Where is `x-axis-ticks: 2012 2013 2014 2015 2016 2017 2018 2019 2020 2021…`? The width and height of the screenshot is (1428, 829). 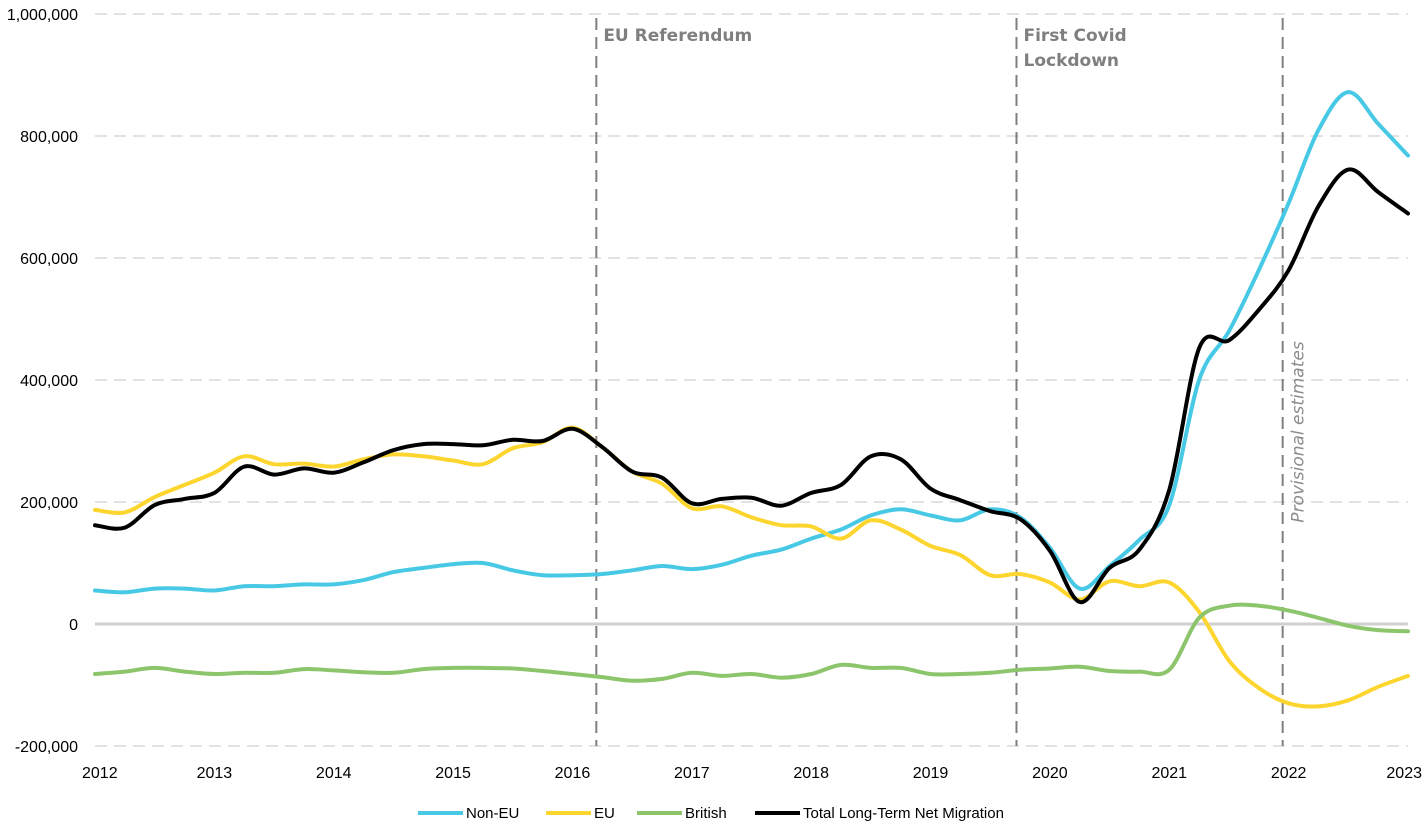
x-axis-ticks: 2012 2013 2014 2015 2016 2017 2018 2019 2020 2021… is located at coordinates (752, 773).